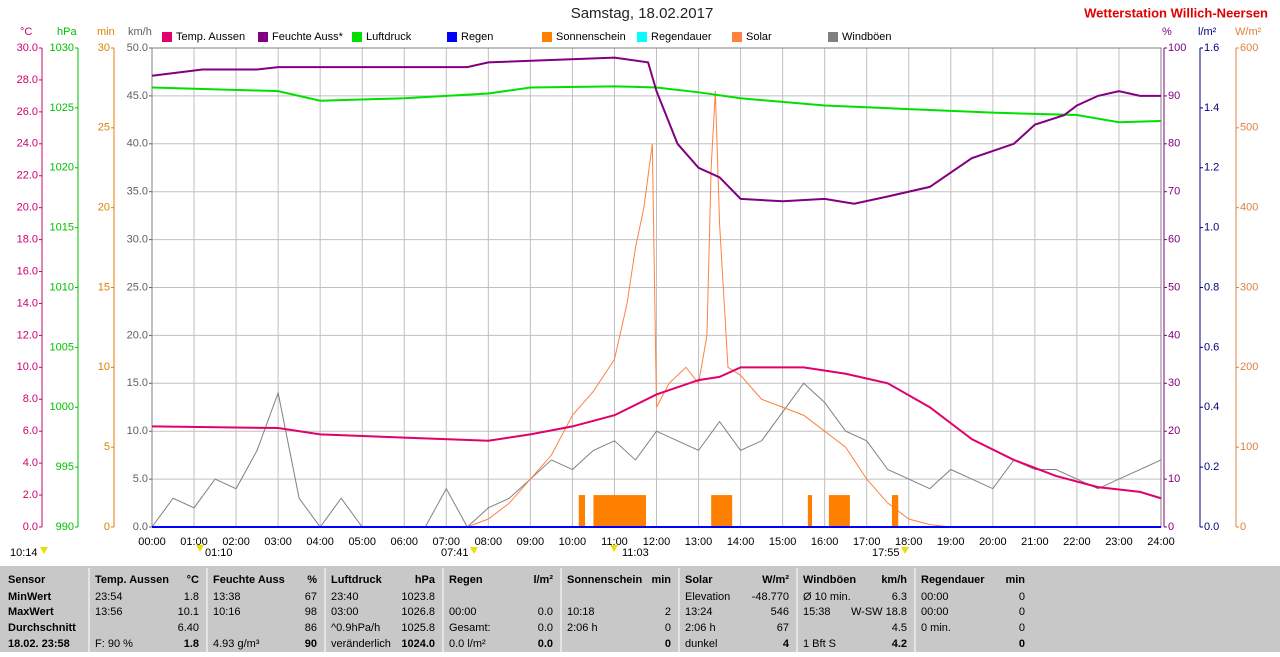 The height and width of the screenshot is (657, 1280). I want to click on y-tick-label: 12.0, so click(27, 335).